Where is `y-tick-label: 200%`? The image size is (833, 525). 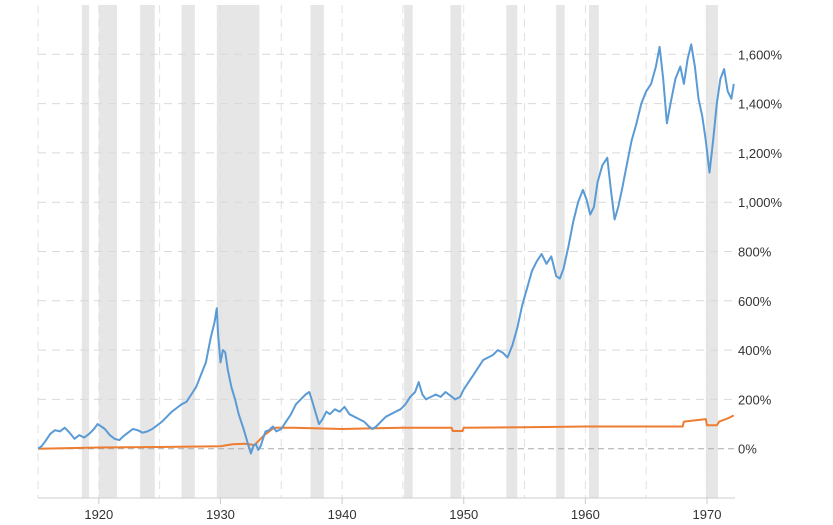
y-tick-label: 200% is located at coordinates (755, 399).